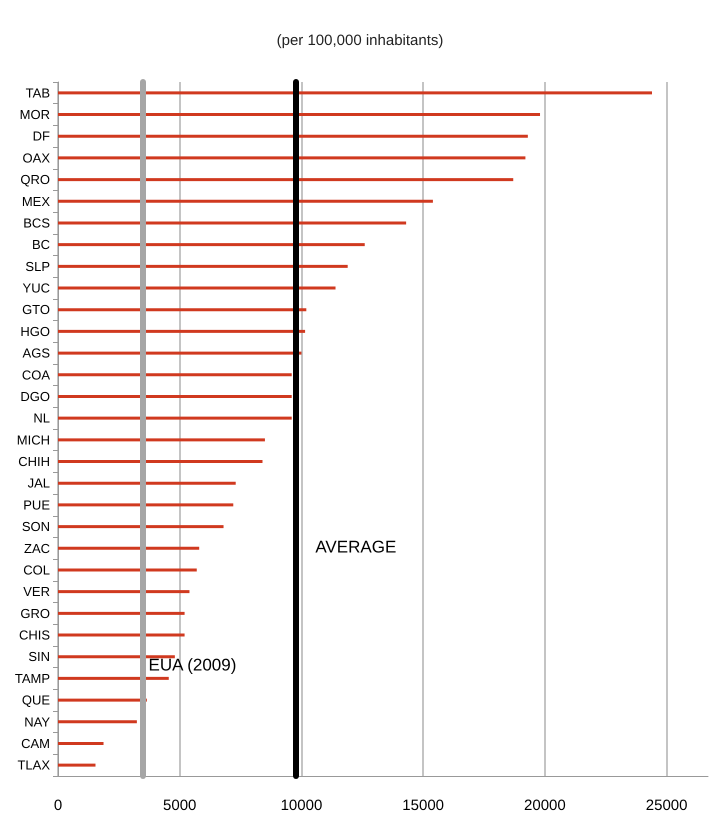 This screenshot has height=824, width=720. I want to click on y-tick-label: NL, so click(41, 418).